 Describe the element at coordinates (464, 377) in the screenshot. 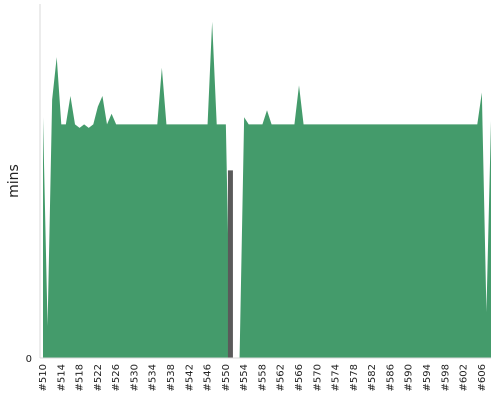

I see `x-tick-label: #602` at that location.